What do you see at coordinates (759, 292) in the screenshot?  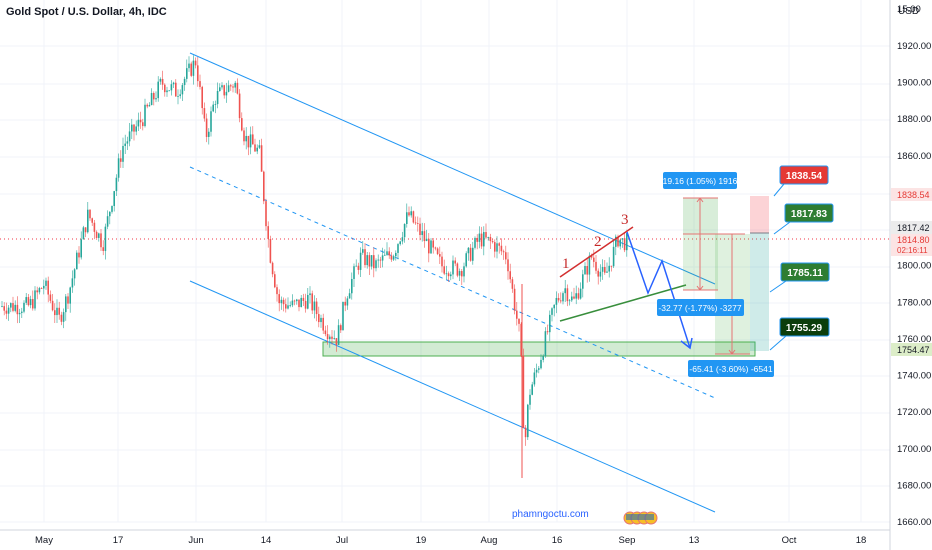 I see `position-target-zone` at bounding box center [759, 292].